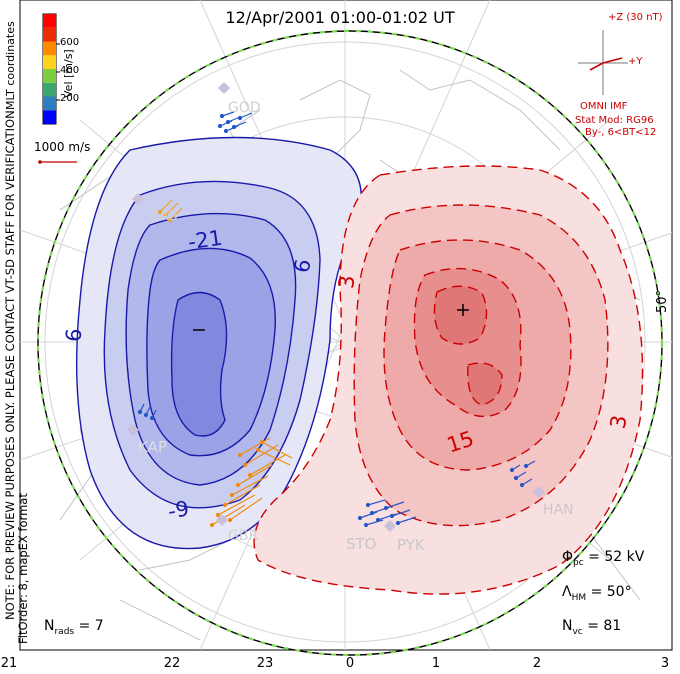 The width and height of the screenshot is (680, 674). I want to click on mlt-tick-23: 23, so click(265, 663).